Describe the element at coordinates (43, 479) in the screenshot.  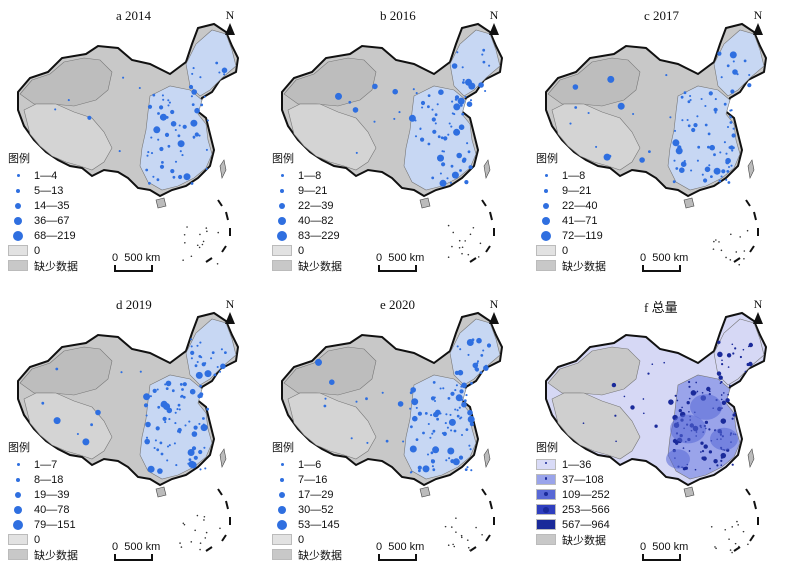
I see `legend-item: 8—18` at that location.